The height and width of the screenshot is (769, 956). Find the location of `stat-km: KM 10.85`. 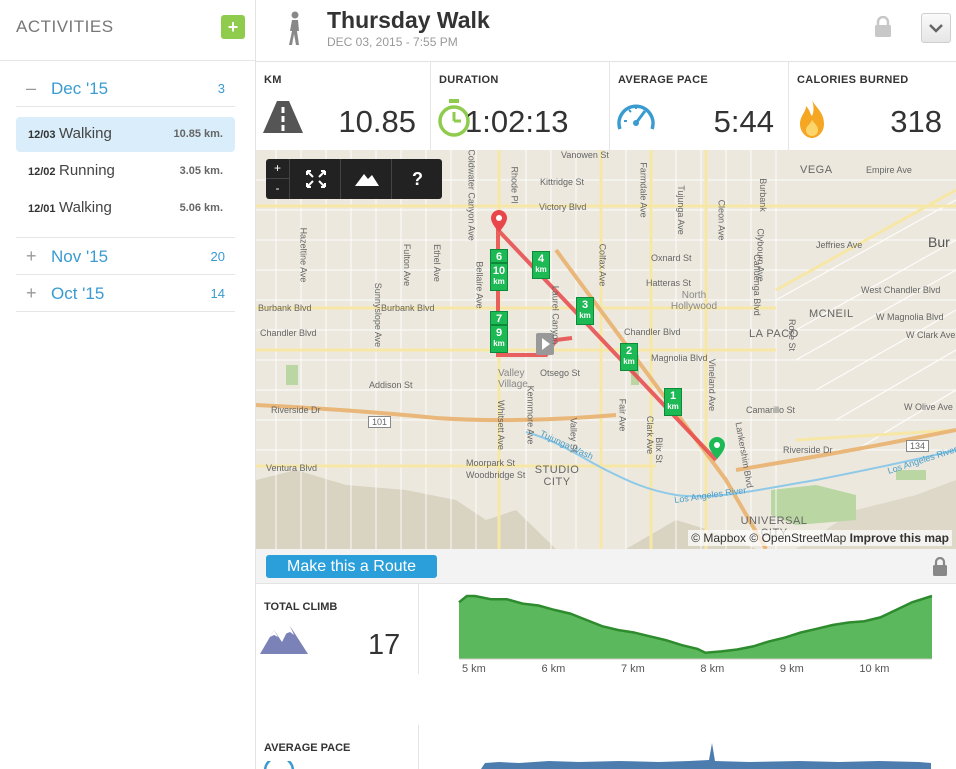

stat-km: KM 10.85 is located at coordinates (343, 106).